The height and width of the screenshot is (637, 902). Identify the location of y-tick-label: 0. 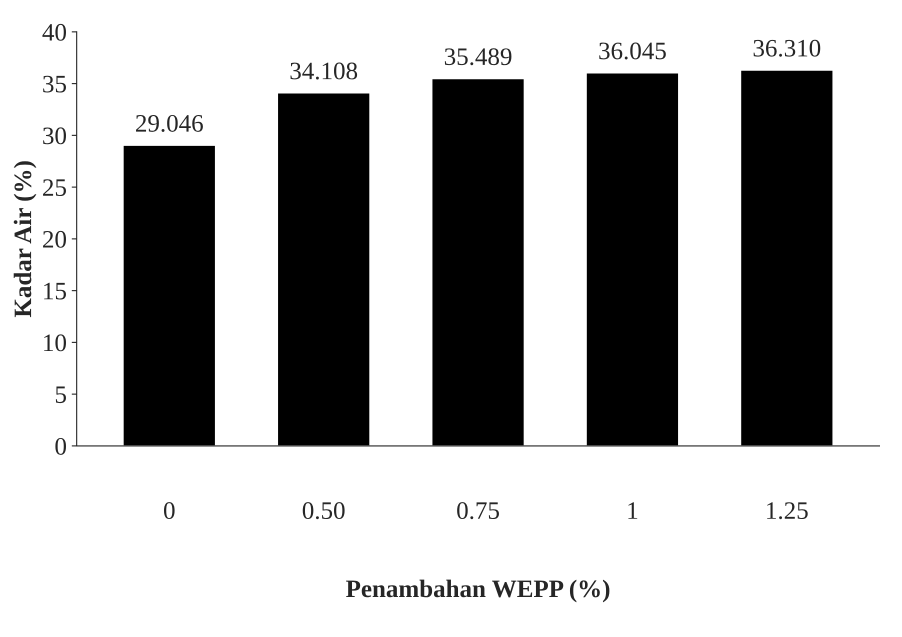
(60, 446).